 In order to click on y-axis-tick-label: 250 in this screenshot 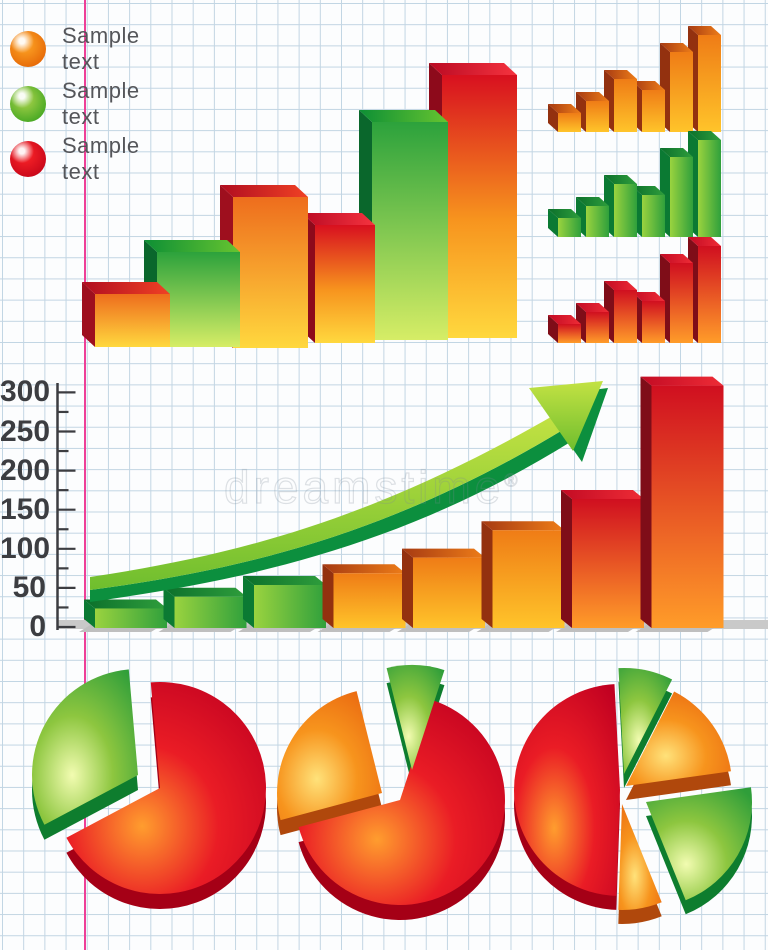, I will do `click(25, 431)`.